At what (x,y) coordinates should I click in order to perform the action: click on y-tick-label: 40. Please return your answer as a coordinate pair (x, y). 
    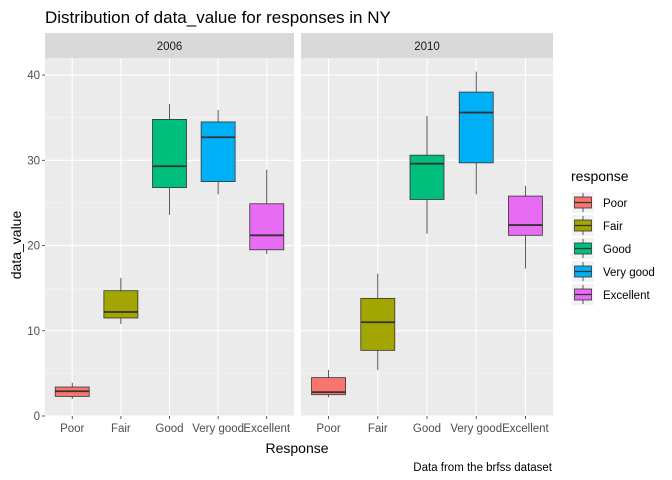
    Looking at the image, I should click on (33, 76).